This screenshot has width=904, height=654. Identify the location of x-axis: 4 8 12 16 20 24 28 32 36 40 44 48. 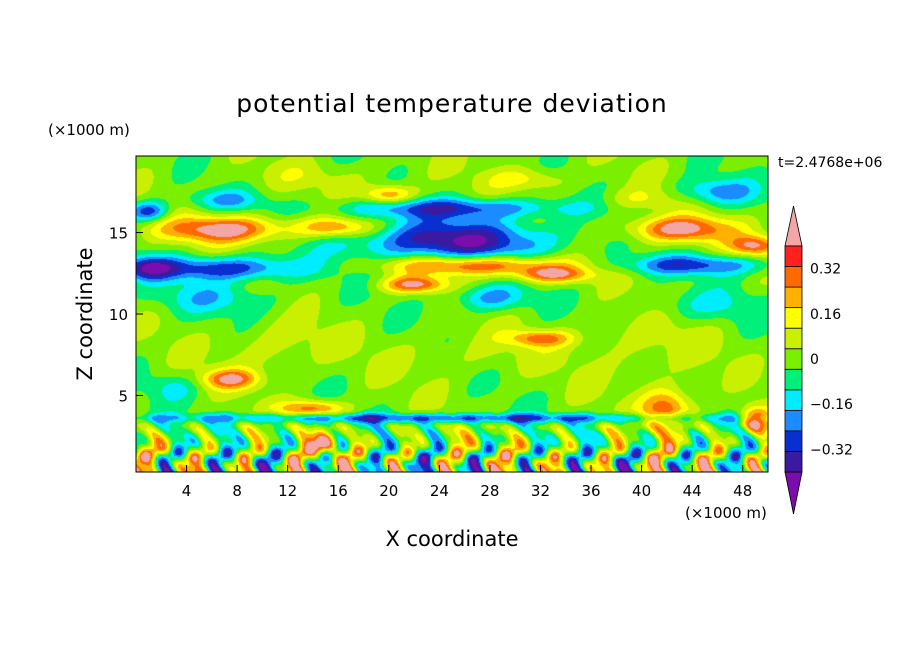
(467, 482).